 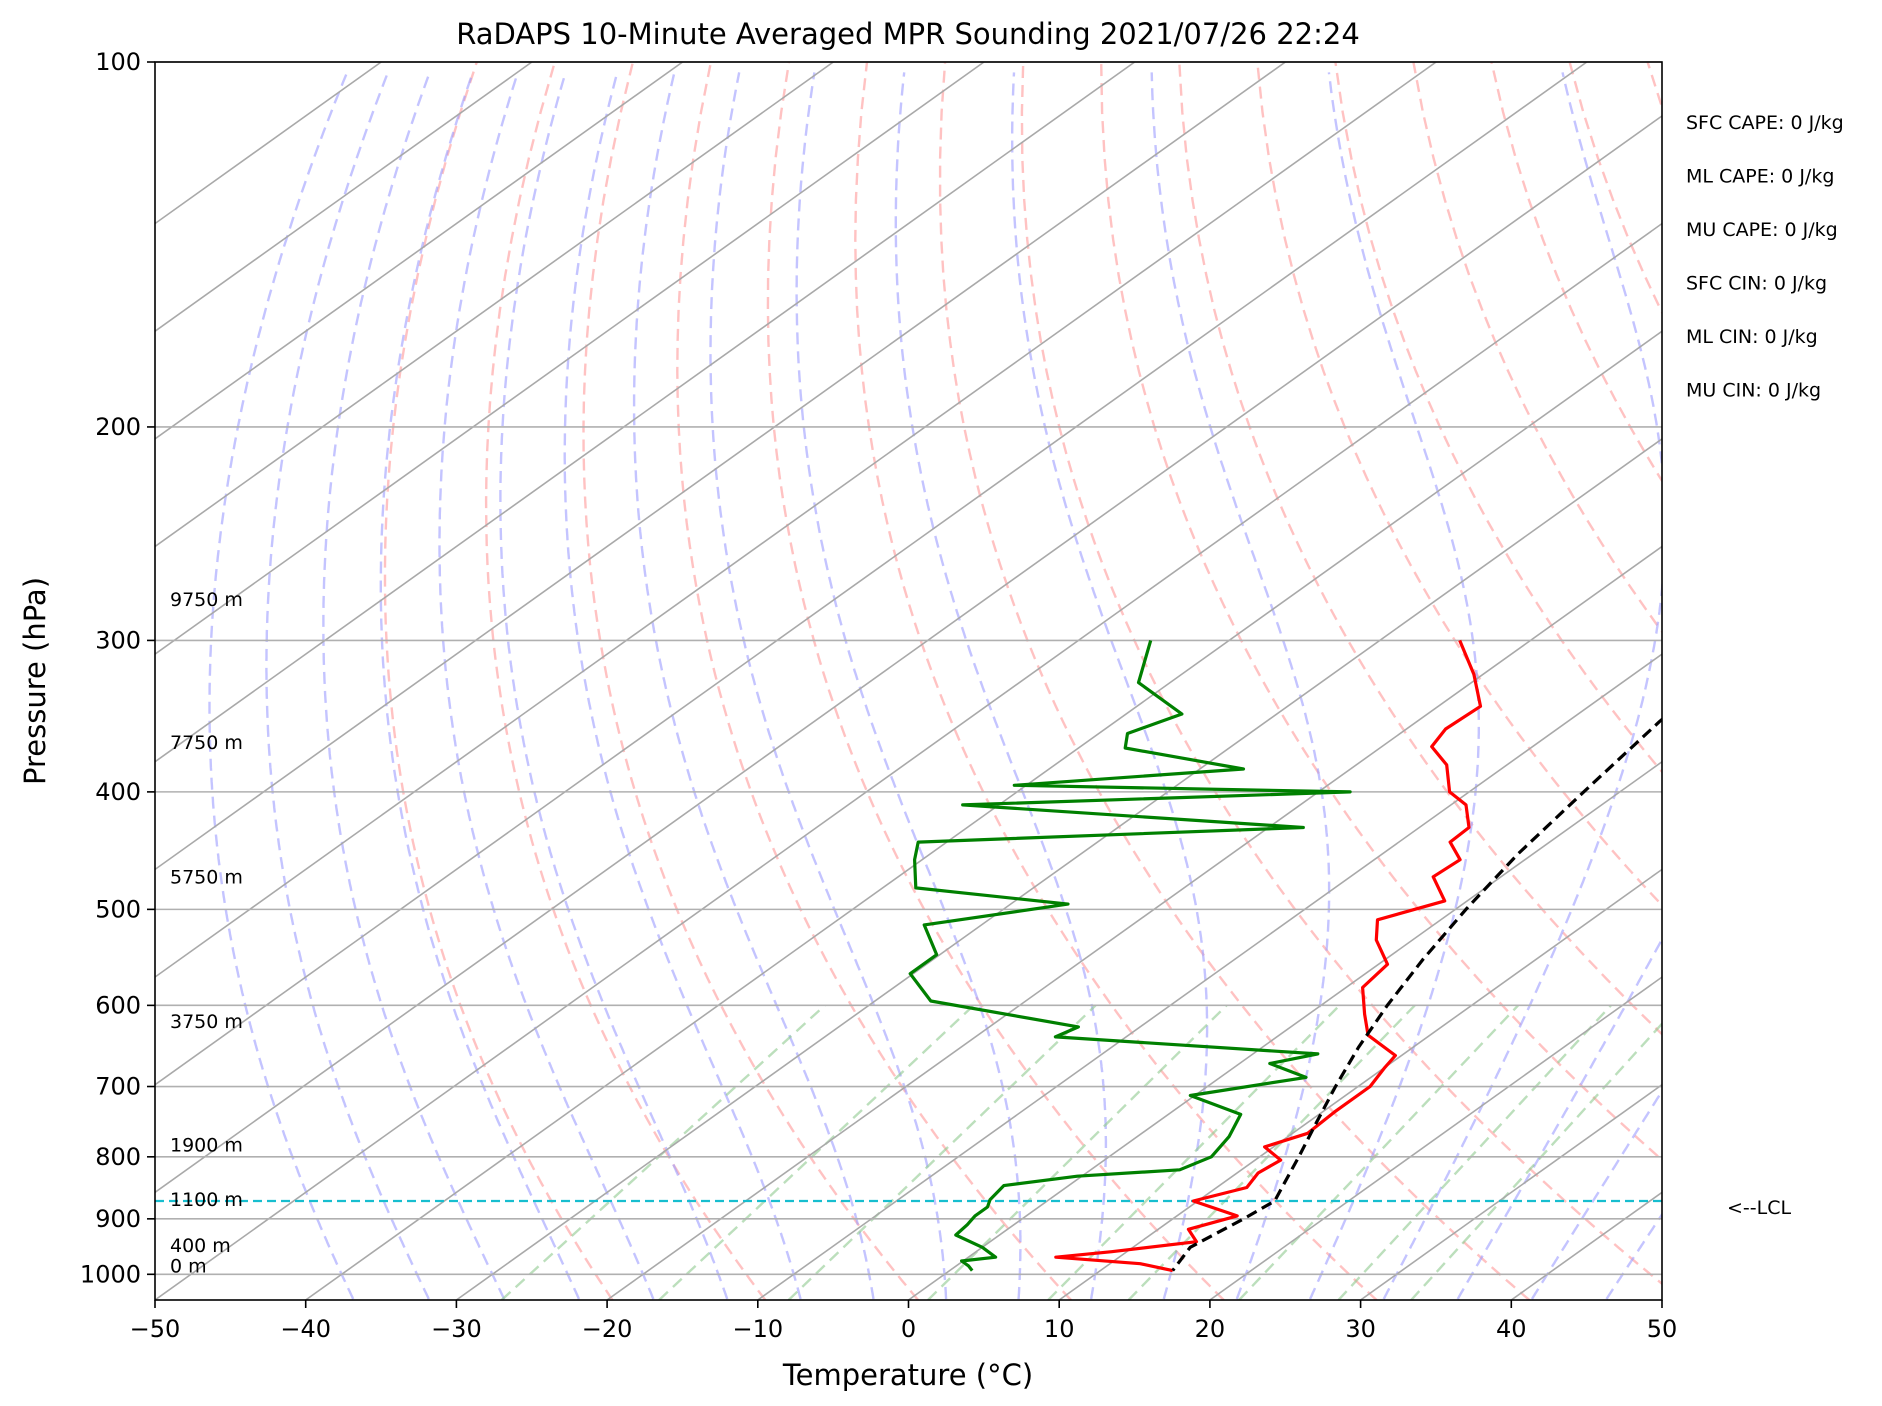 What do you see at coordinates (456, 1329) in the screenshot?
I see `x-tick-label: −30` at bounding box center [456, 1329].